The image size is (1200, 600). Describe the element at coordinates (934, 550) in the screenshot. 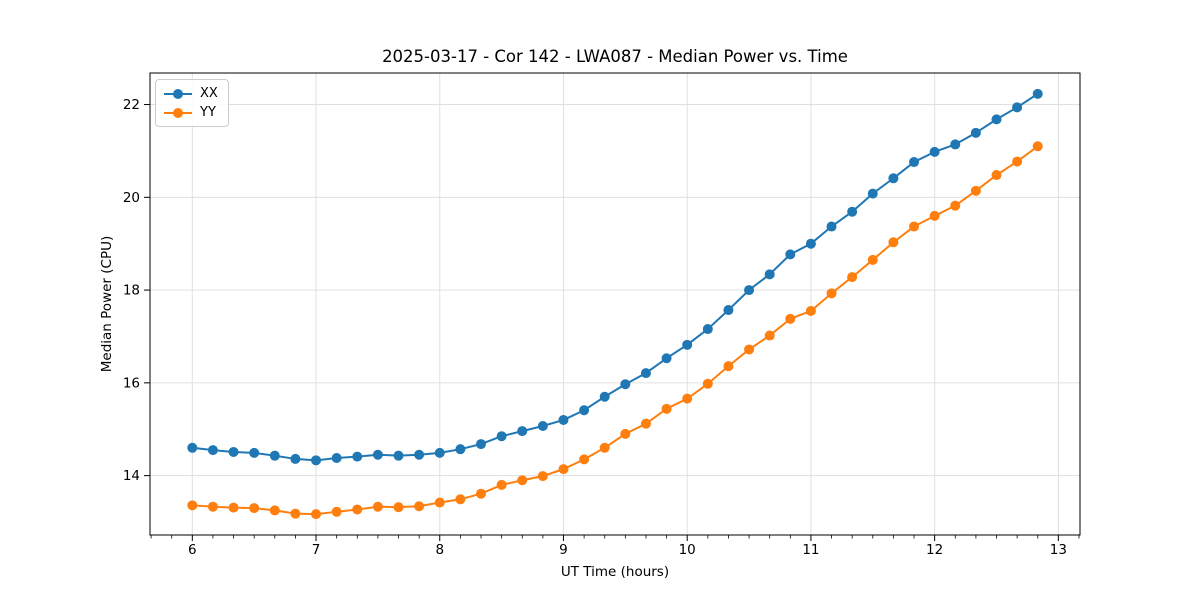

I see `x-tick-label: 12` at that location.